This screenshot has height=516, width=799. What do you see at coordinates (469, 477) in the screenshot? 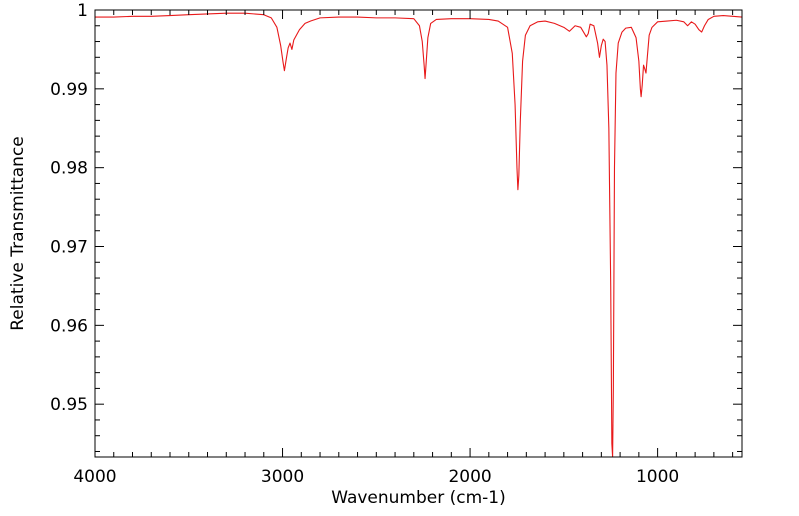
I see `x-tick-label: 2000` at bounding box center [469, 477].